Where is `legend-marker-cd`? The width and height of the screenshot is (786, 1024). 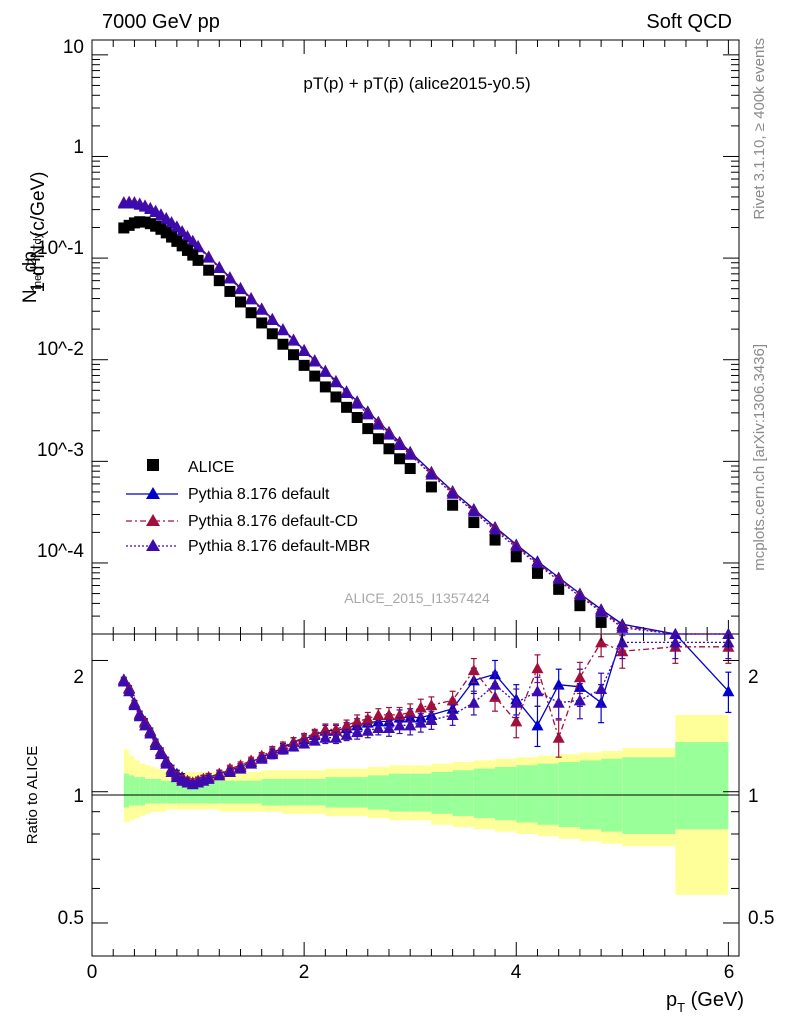 legend-marker-cd is located at coordinates (153, 520).